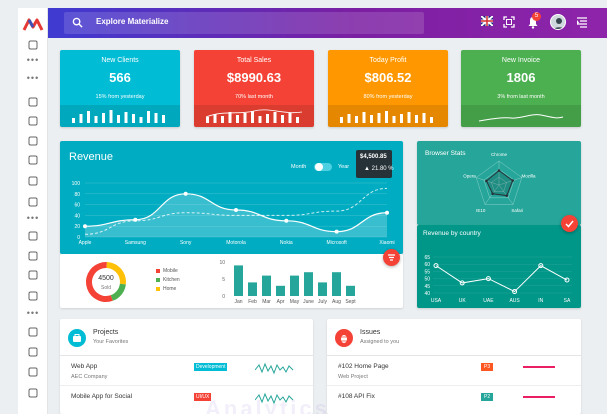 The height and width of the screenshot is (414, 607). I want to click on sold-value: 4500, so click(106, 278).